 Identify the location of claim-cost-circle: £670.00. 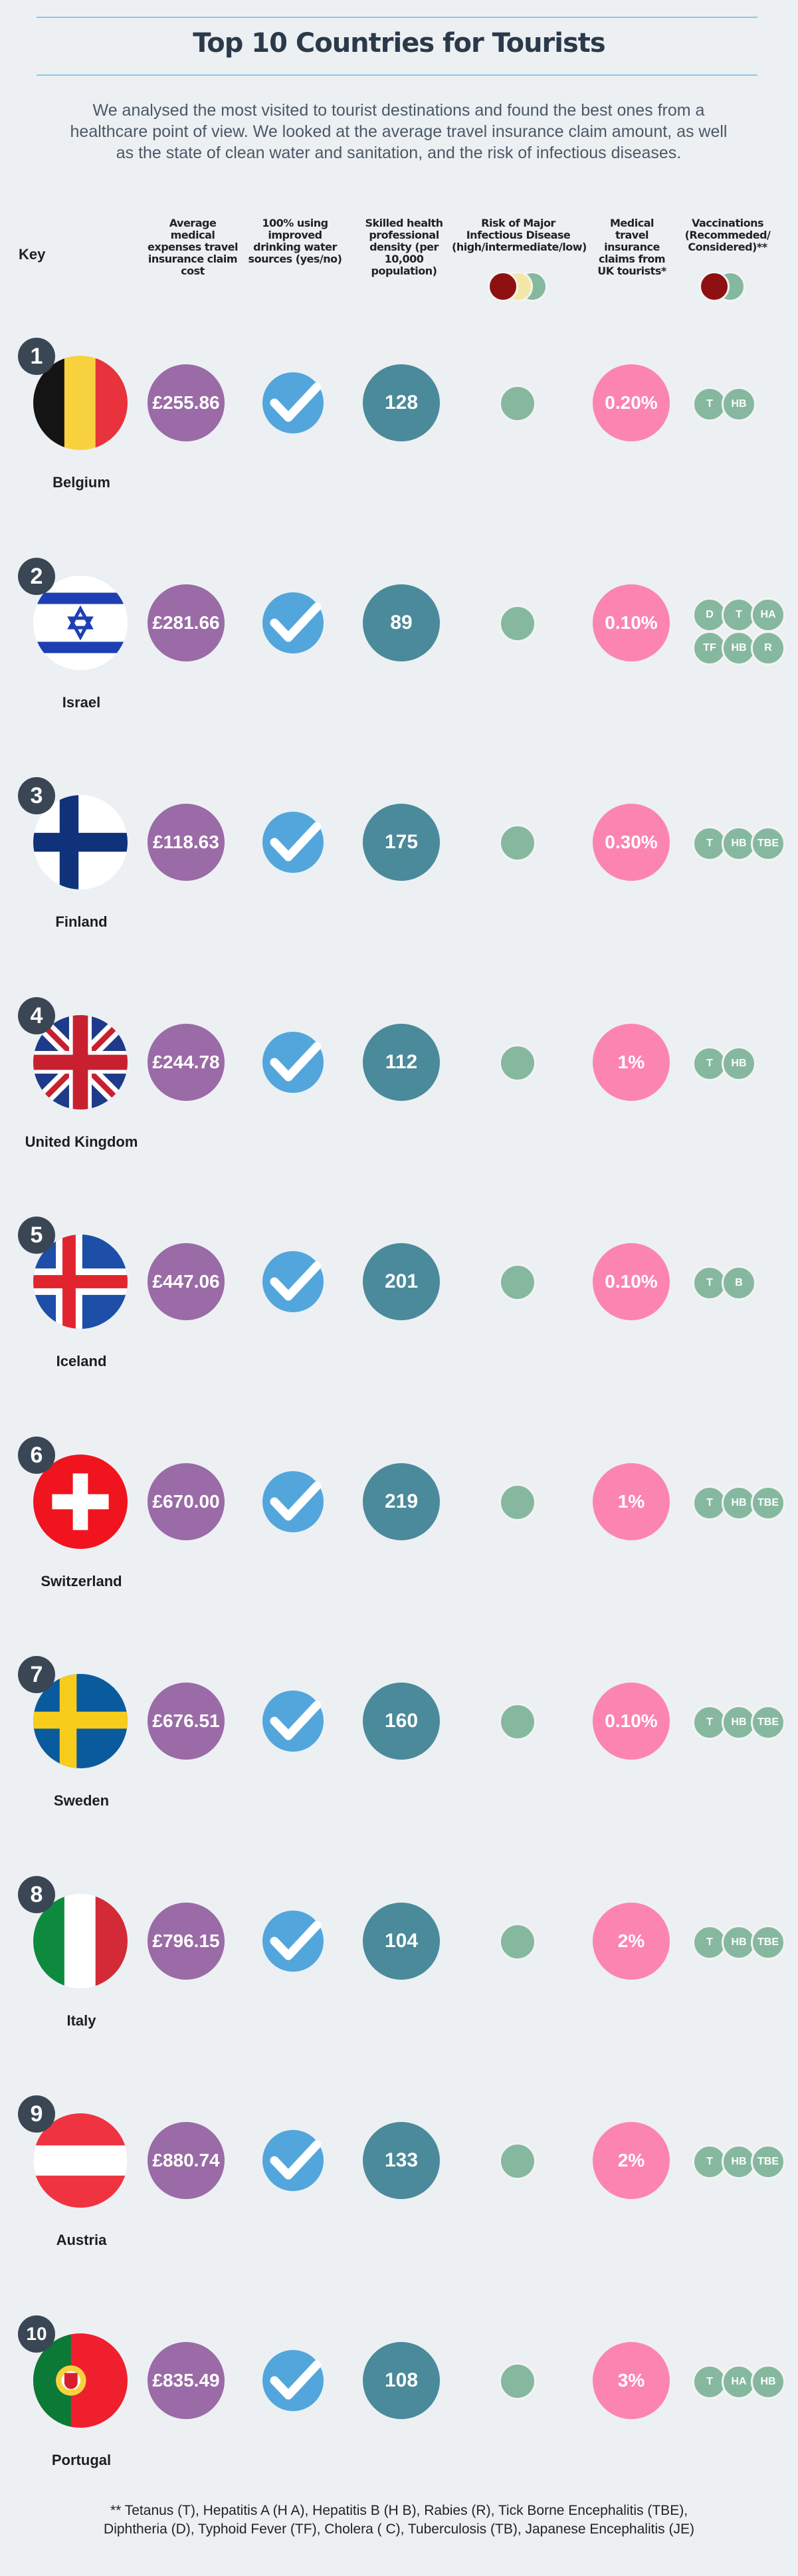
(187, 1502).